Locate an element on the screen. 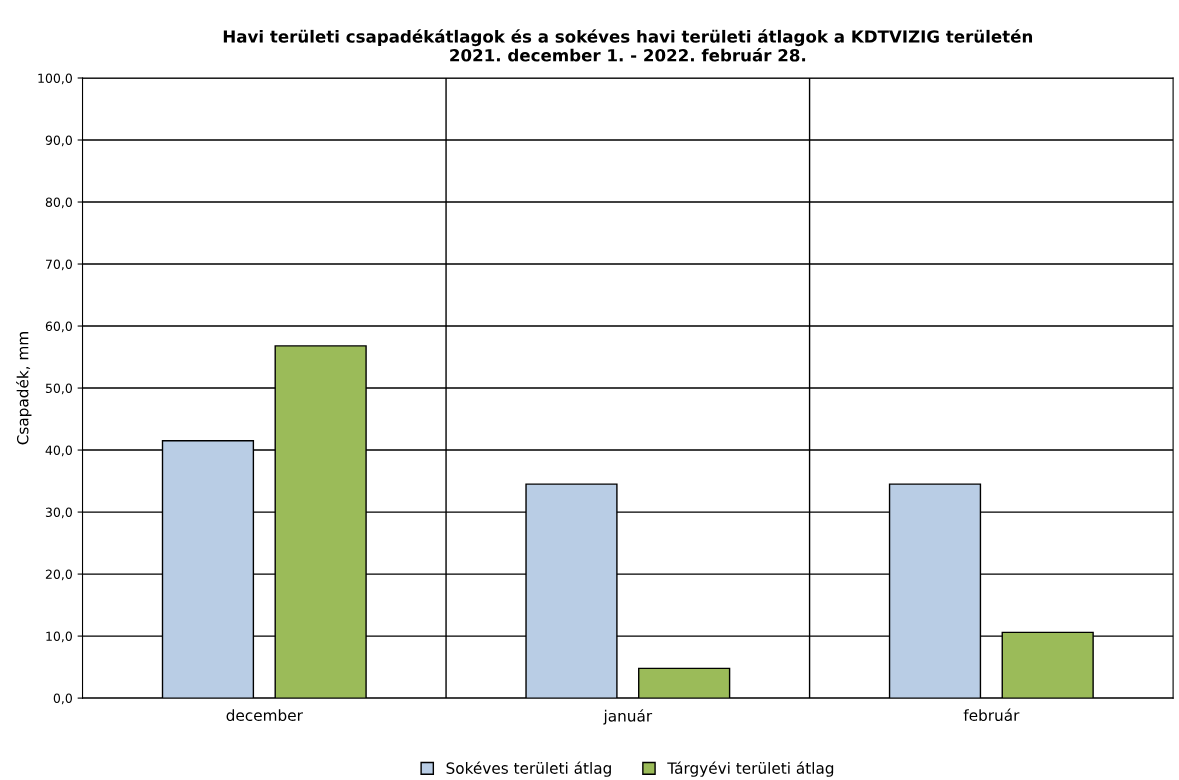 Image resolution: width=1179 pixels, height=780 pixels. y-tick-label: 90,0 is located at coordinates (58, 141).